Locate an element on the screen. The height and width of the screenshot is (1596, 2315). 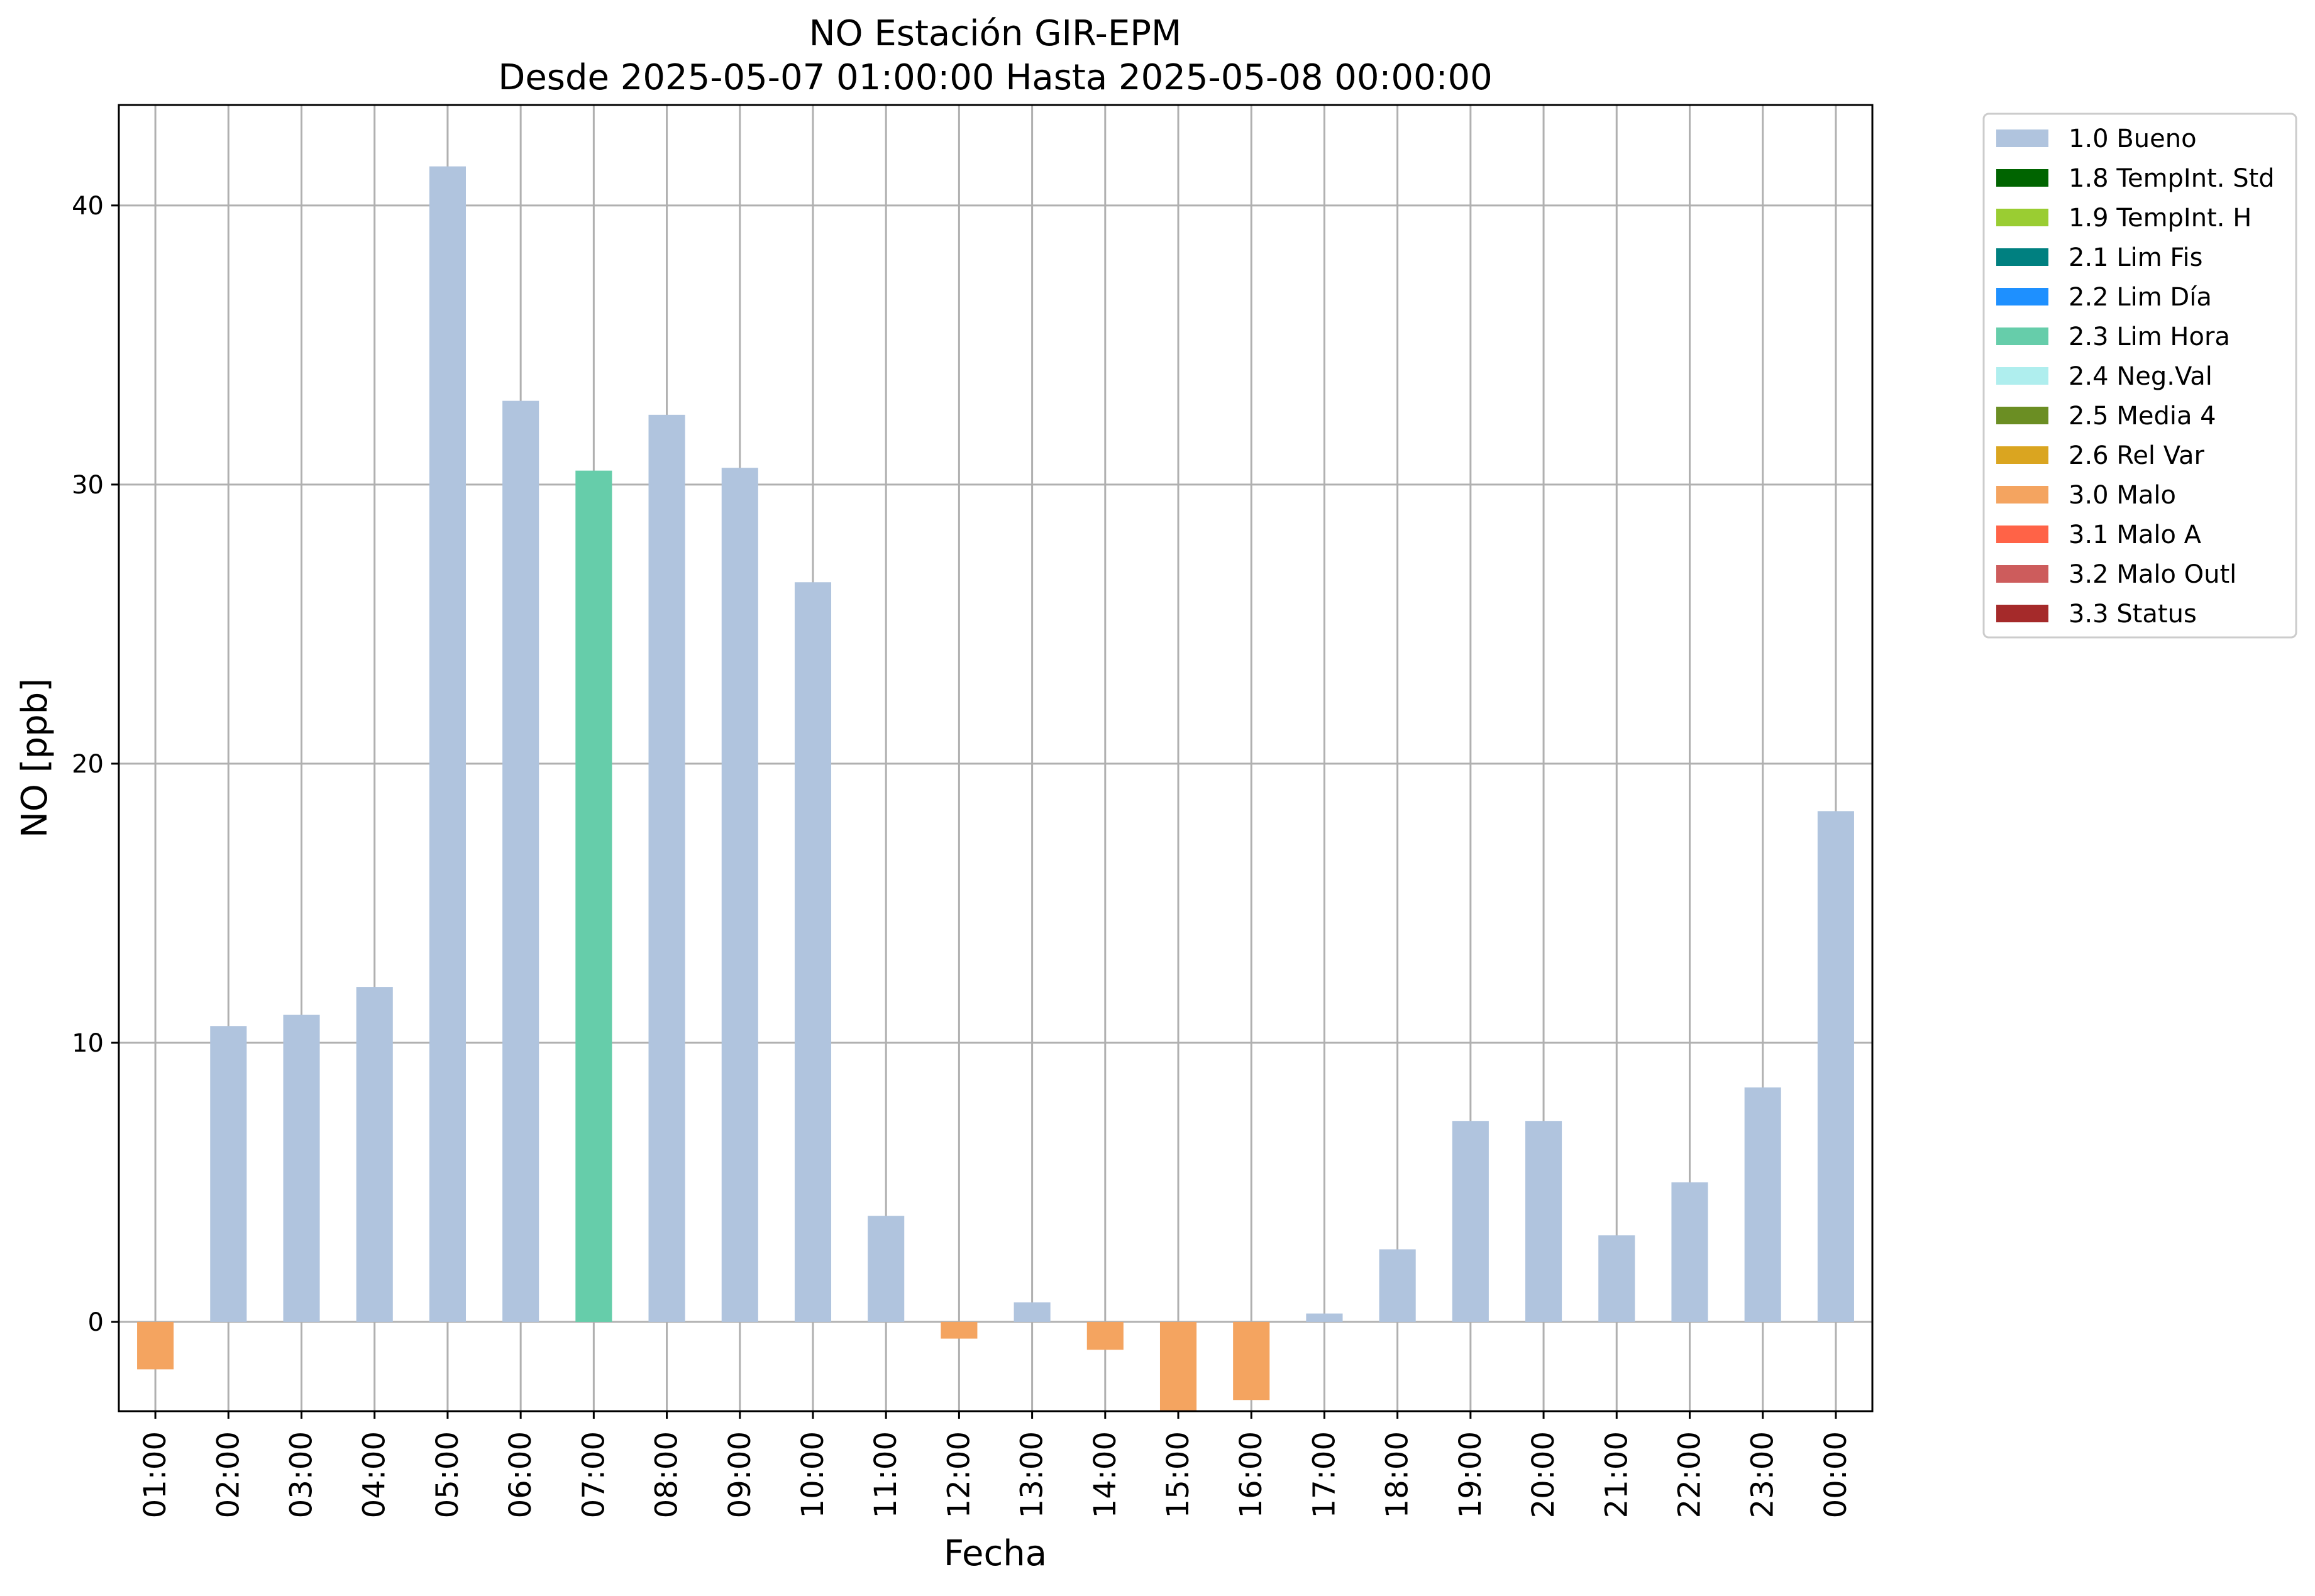
legend-label: 2.6 Rel Var is located at coordinates (2137, 455).